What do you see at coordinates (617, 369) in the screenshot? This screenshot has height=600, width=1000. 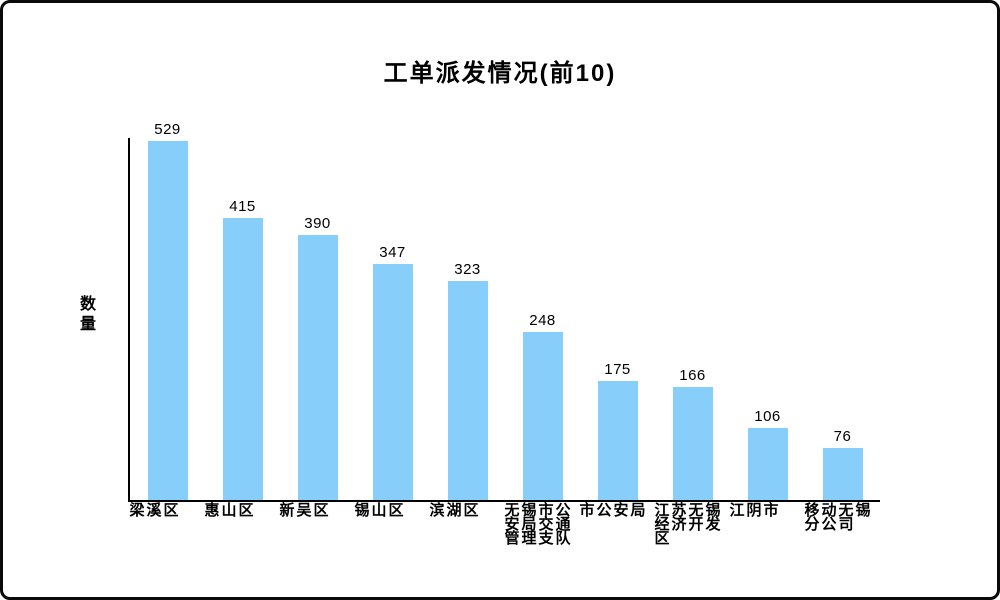 I see `bar-value-label: 175` at bounding box center [617, 369].